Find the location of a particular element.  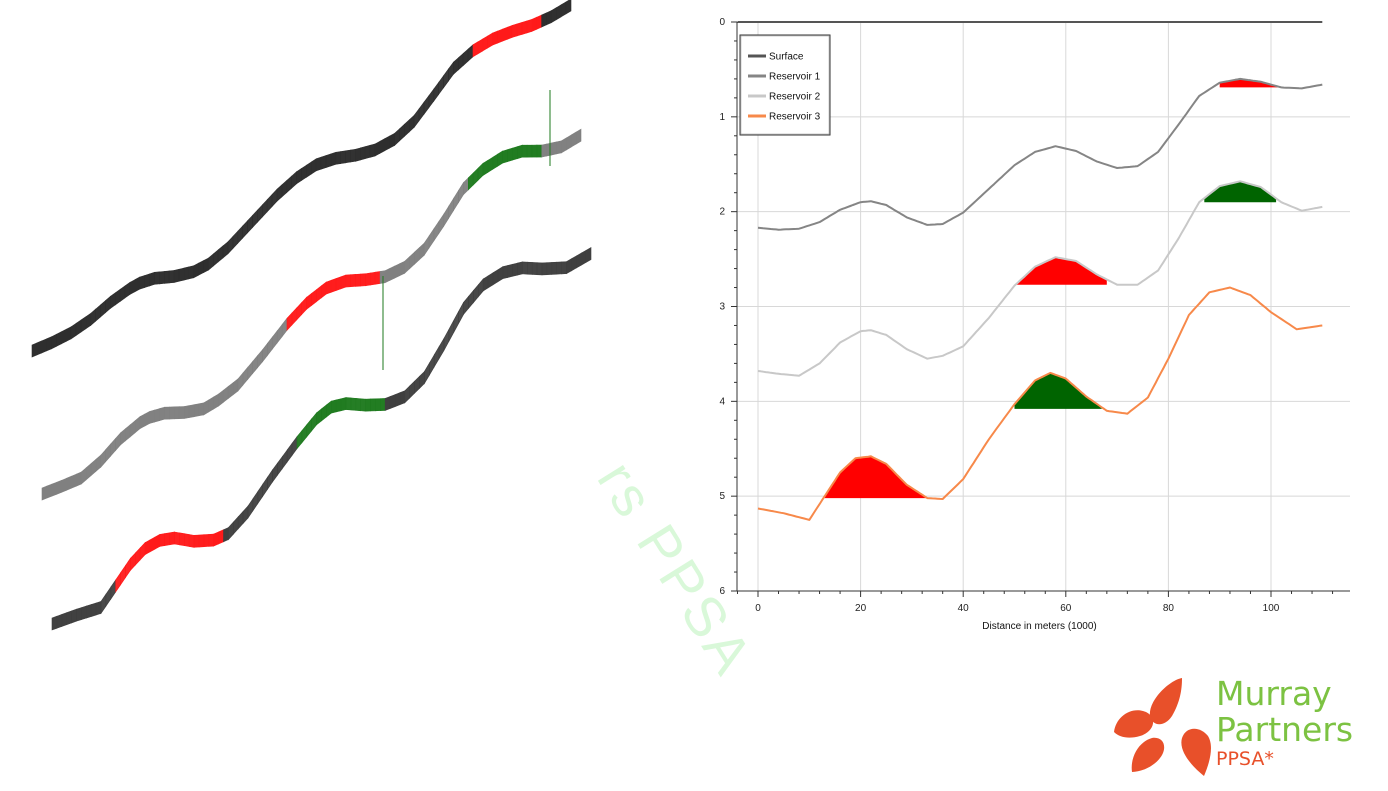

y-tick-label: 2 is located at coordinates (722, 212).